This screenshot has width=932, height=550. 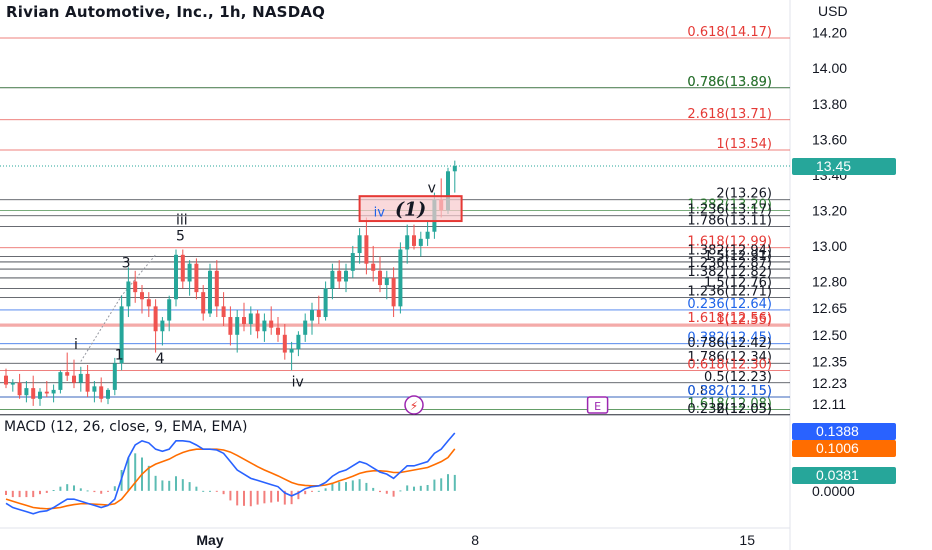 What do you see at coordinates (837, 475) in the screenshot?
I see `macd-value-label: 0.0381` at bounding box center [837, 475].